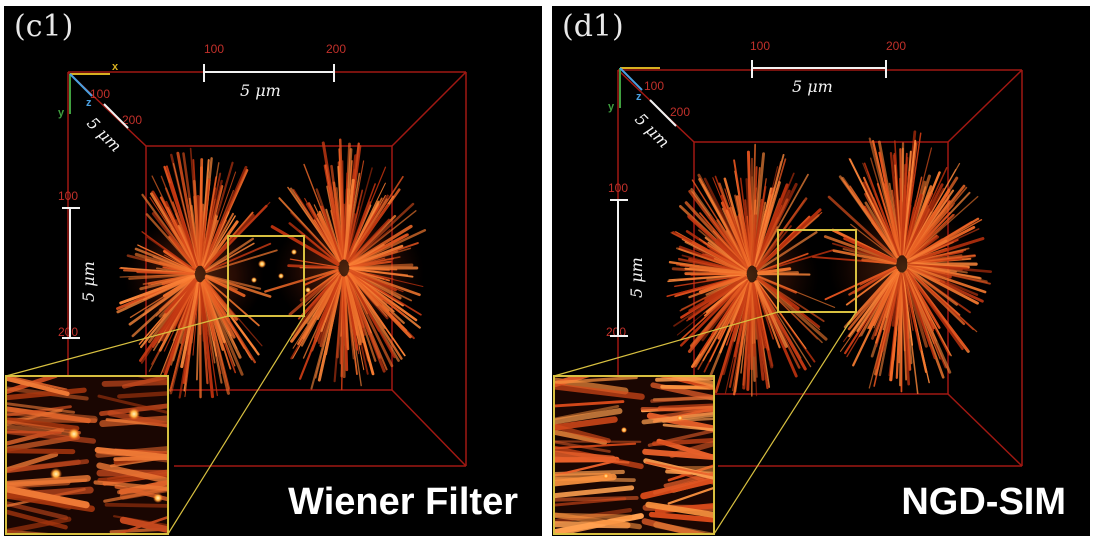 The width and height of the screenshot is (1094, 540). Describe the element at coordinates (88, 90) in the screenshot. I see `axis-tripod: x y z` at that location.